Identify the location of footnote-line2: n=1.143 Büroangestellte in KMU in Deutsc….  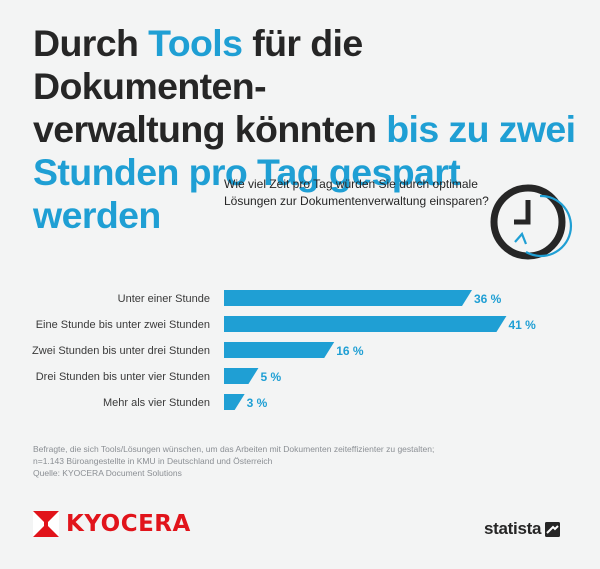
(153, 461).